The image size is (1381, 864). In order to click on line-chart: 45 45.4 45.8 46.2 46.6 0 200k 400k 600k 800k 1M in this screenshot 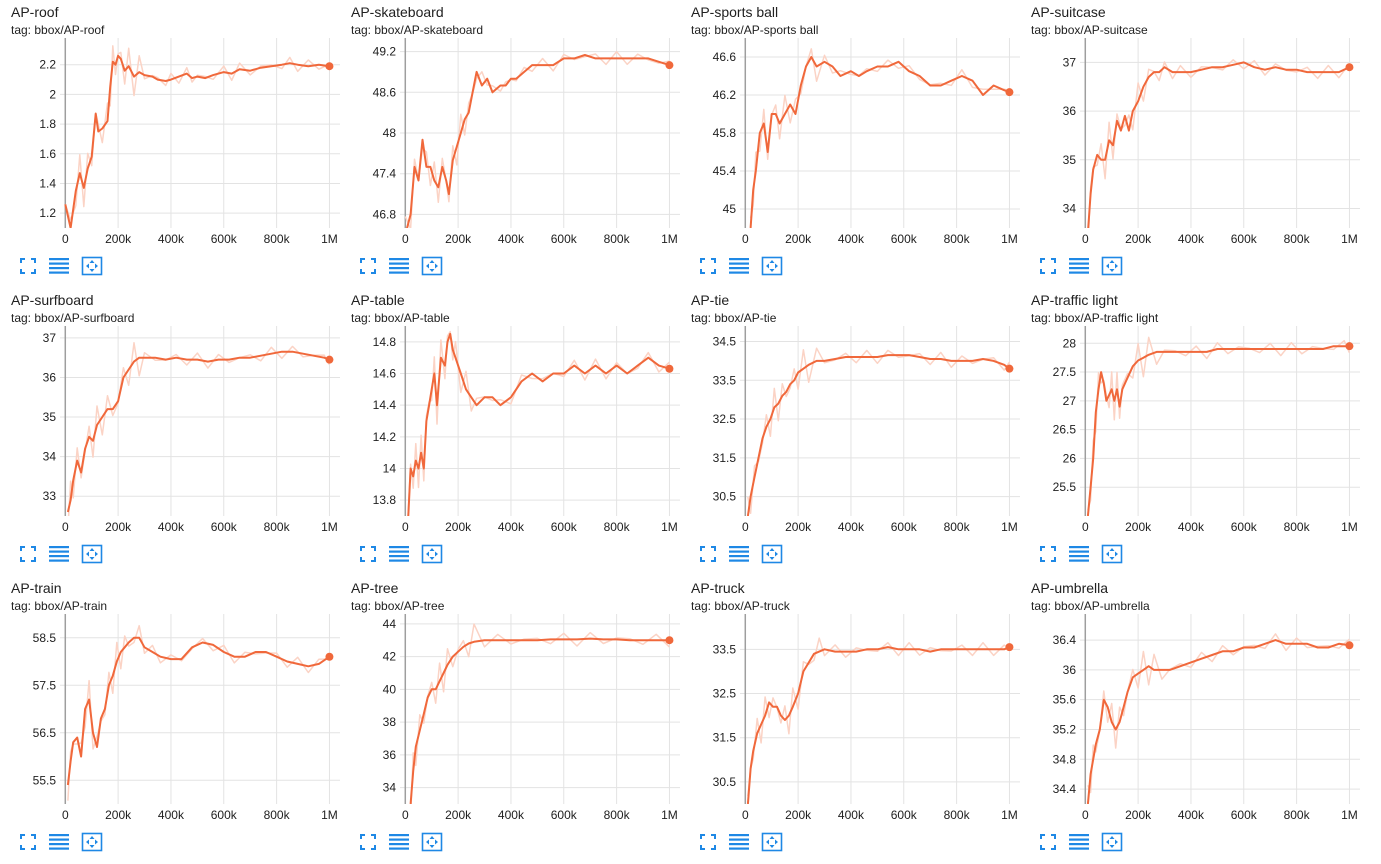, I will do `click(850, 144)`.